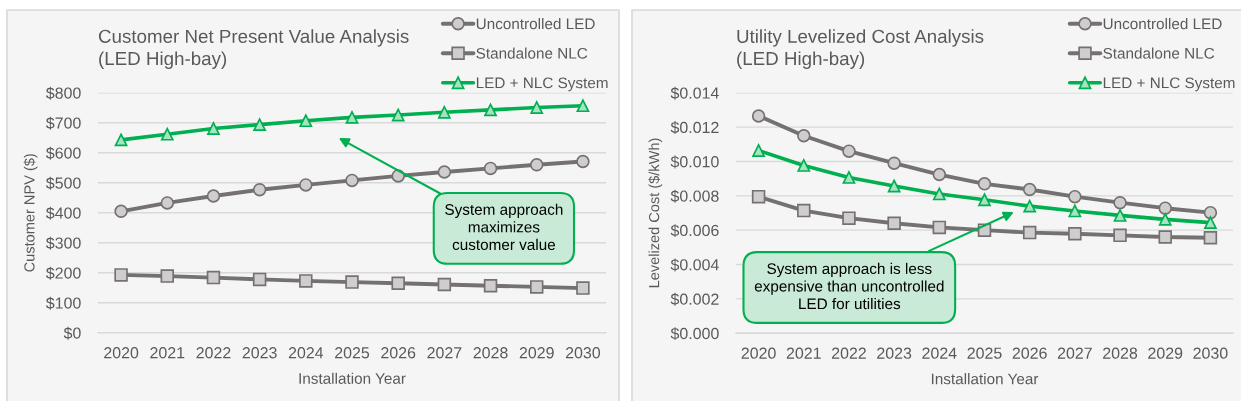  What do you see at coordinates (694, 231) in the screenshot?
I see `y-tick-label: $0.006` at bounding box center [694, 231].